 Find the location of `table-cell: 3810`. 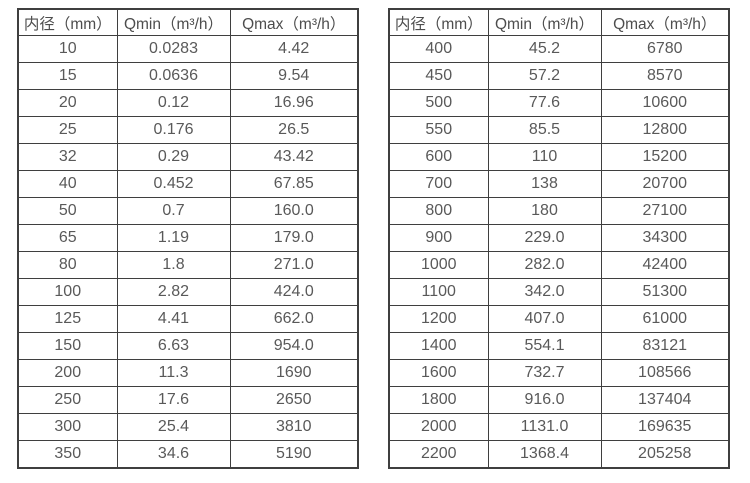

table-cell: 3810 is located at coordinates (294, 427).